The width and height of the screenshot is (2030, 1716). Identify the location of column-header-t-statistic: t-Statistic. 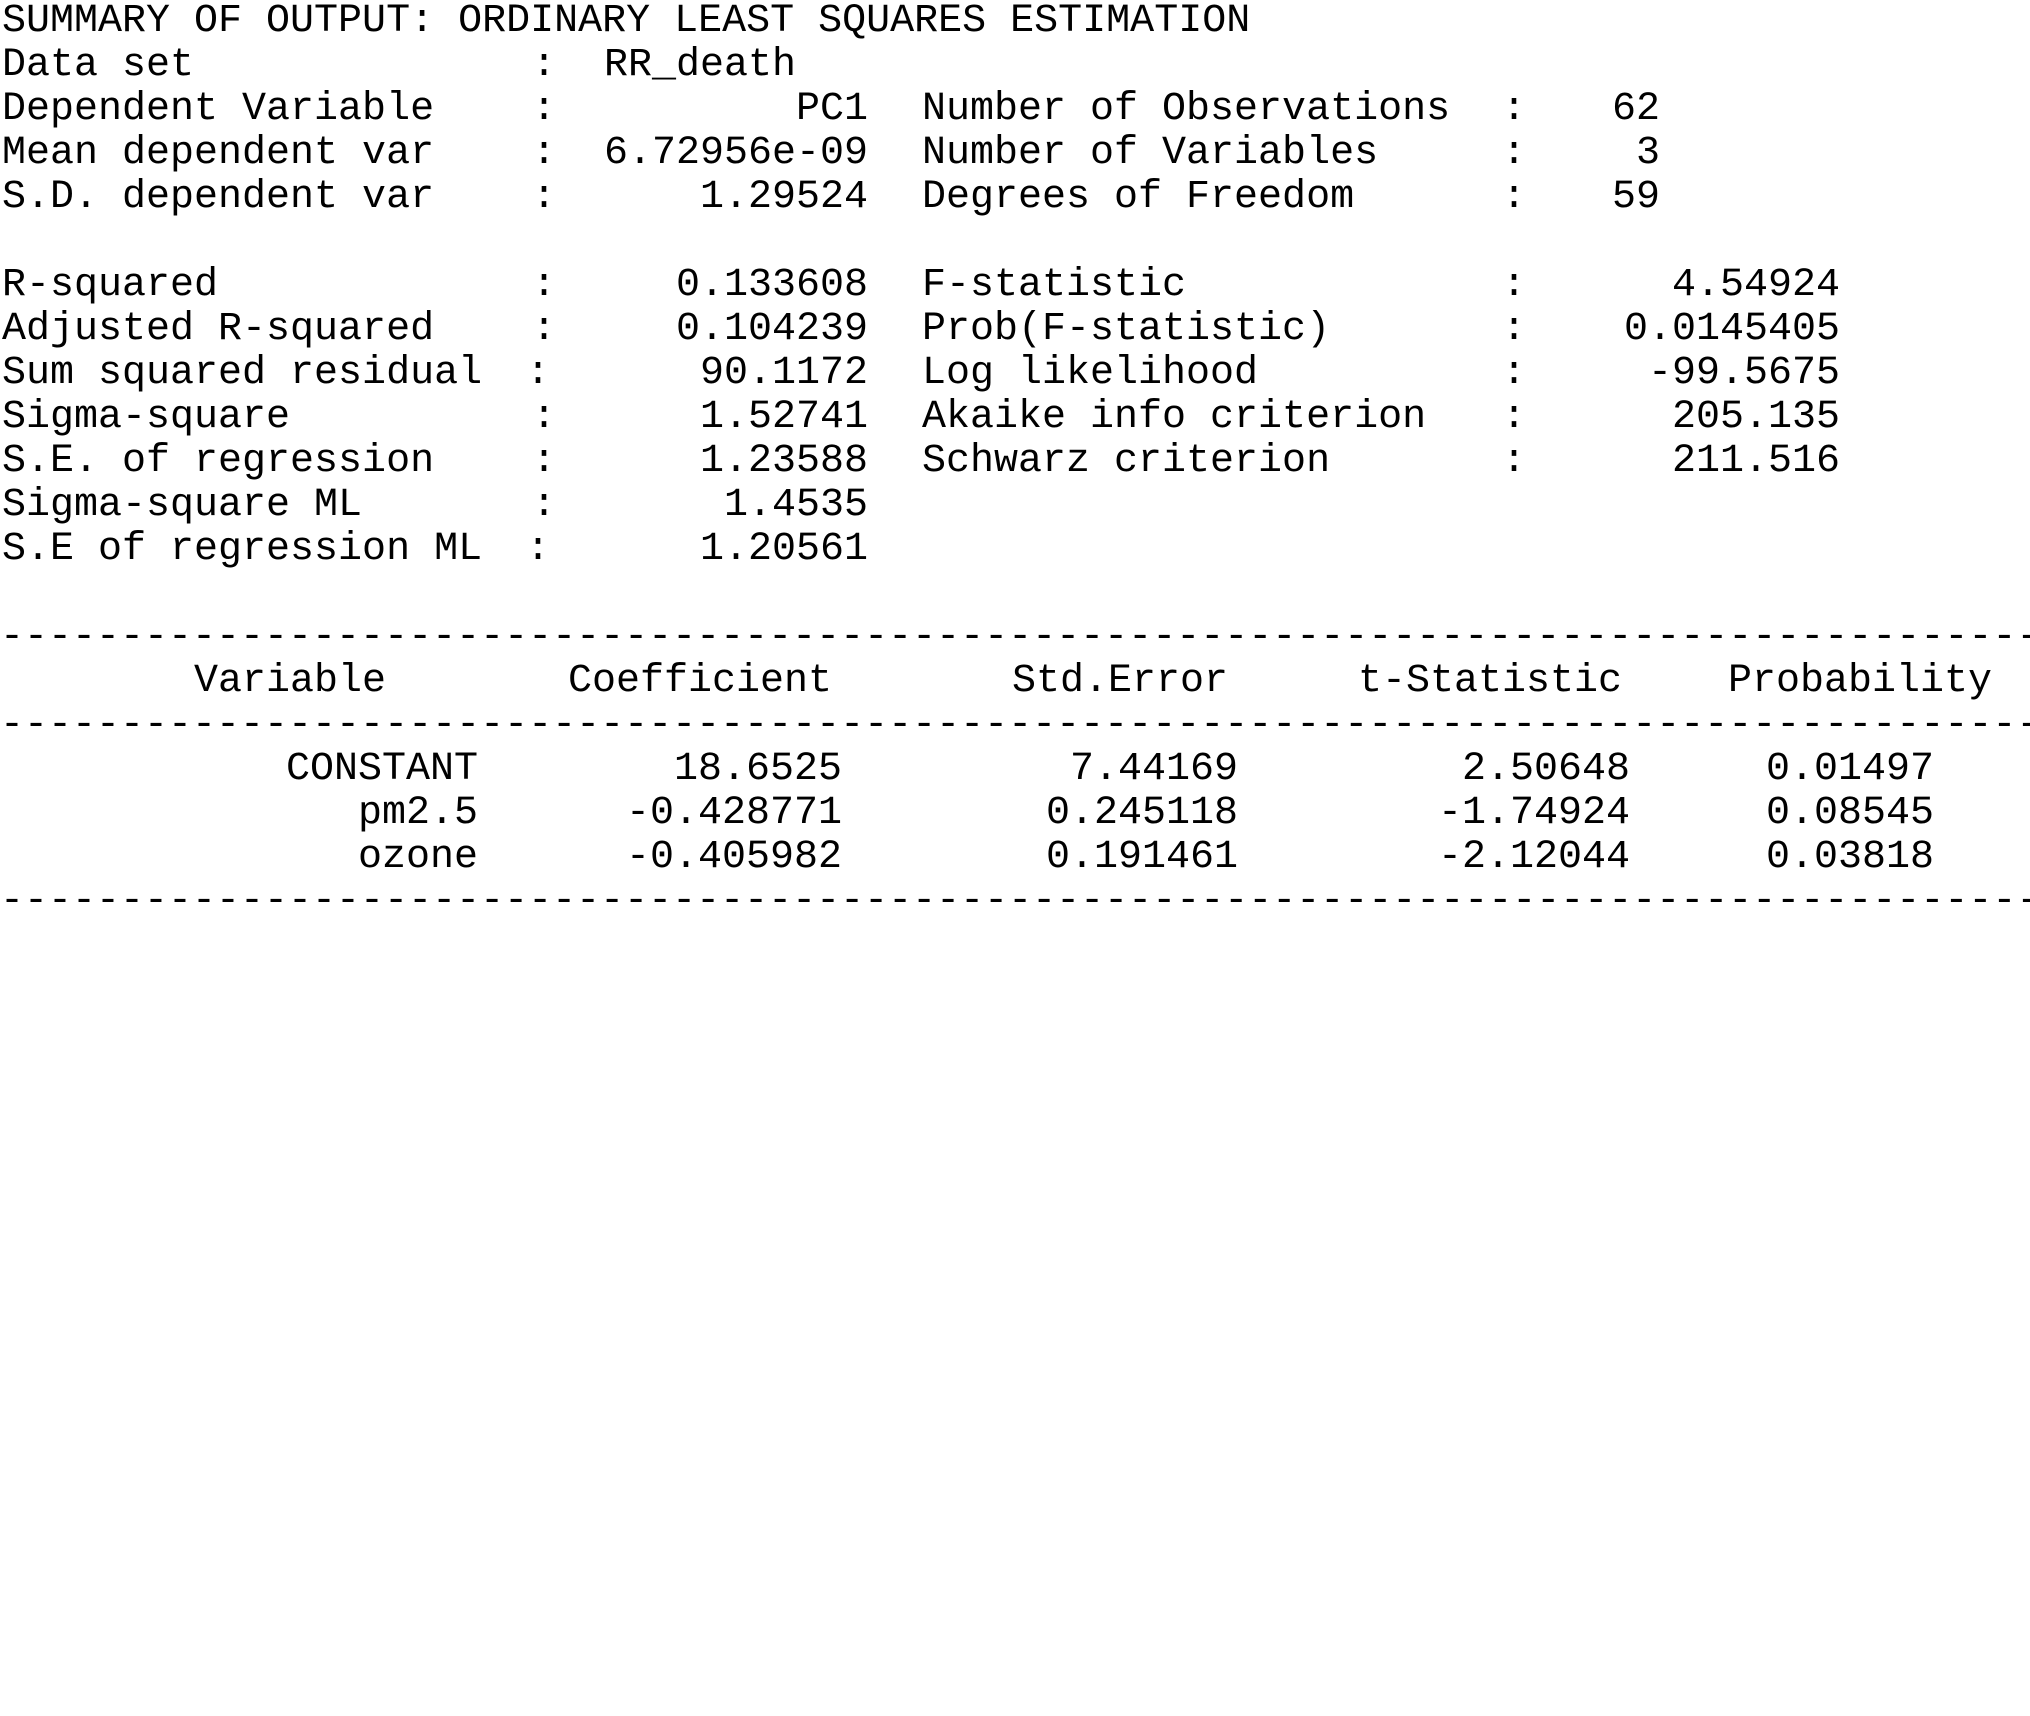
(1490, 681).